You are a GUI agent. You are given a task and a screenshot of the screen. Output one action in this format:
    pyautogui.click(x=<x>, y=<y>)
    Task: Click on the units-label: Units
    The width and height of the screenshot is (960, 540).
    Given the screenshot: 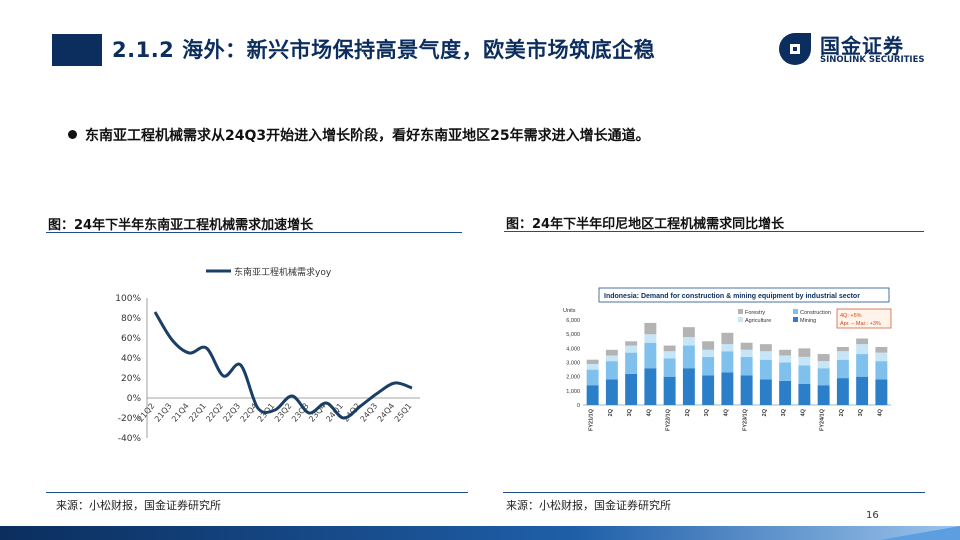 What is the action you would take?
    pyautogui.click(x=569, y=311)
    